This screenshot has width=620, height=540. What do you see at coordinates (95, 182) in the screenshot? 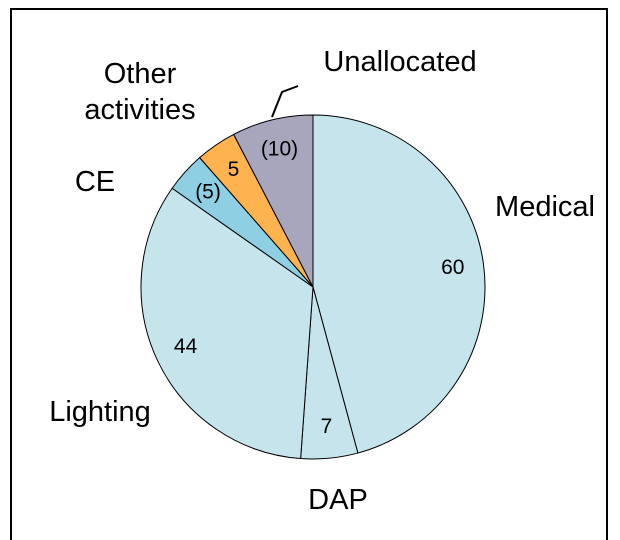
I see `category-label: CE` at bounding box center [95, 182].